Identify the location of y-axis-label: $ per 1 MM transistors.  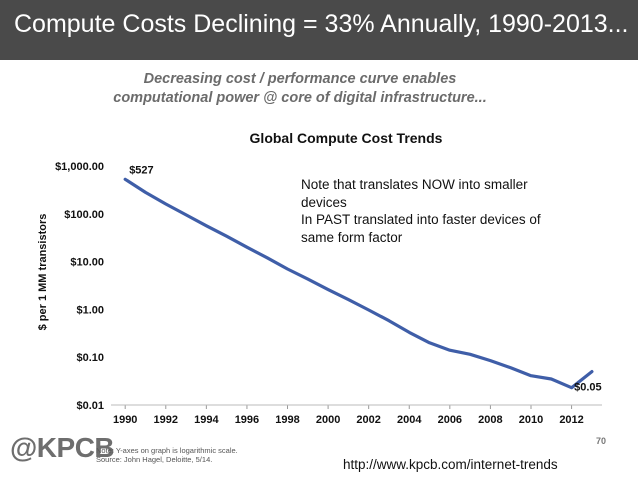
(43, 272).